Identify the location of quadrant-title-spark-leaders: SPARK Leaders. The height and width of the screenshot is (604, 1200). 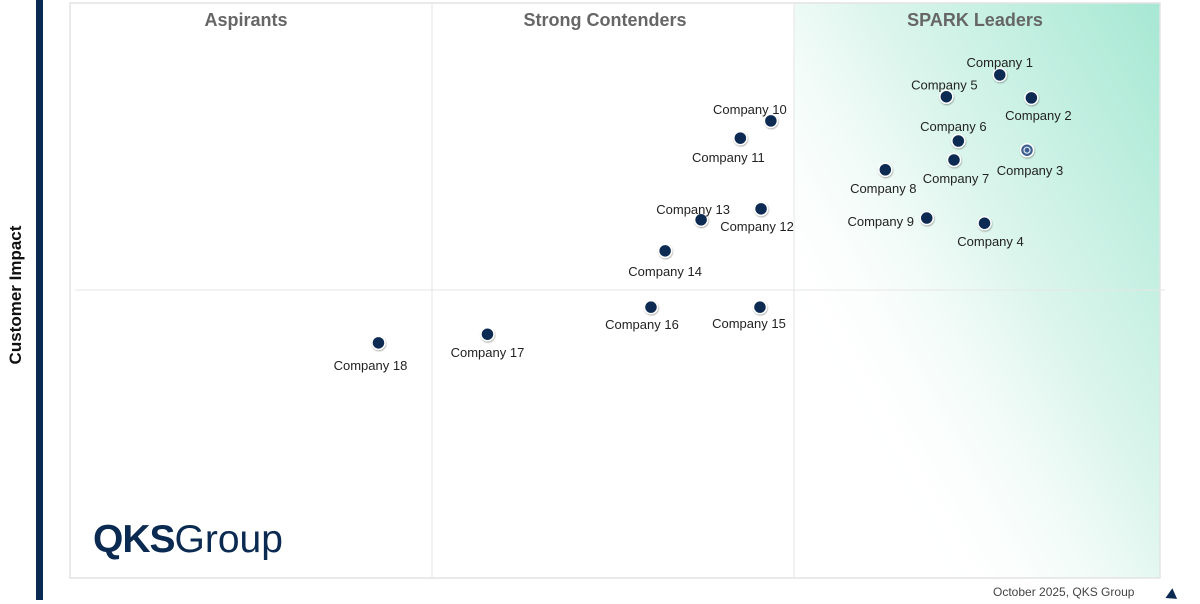
(975, 20).